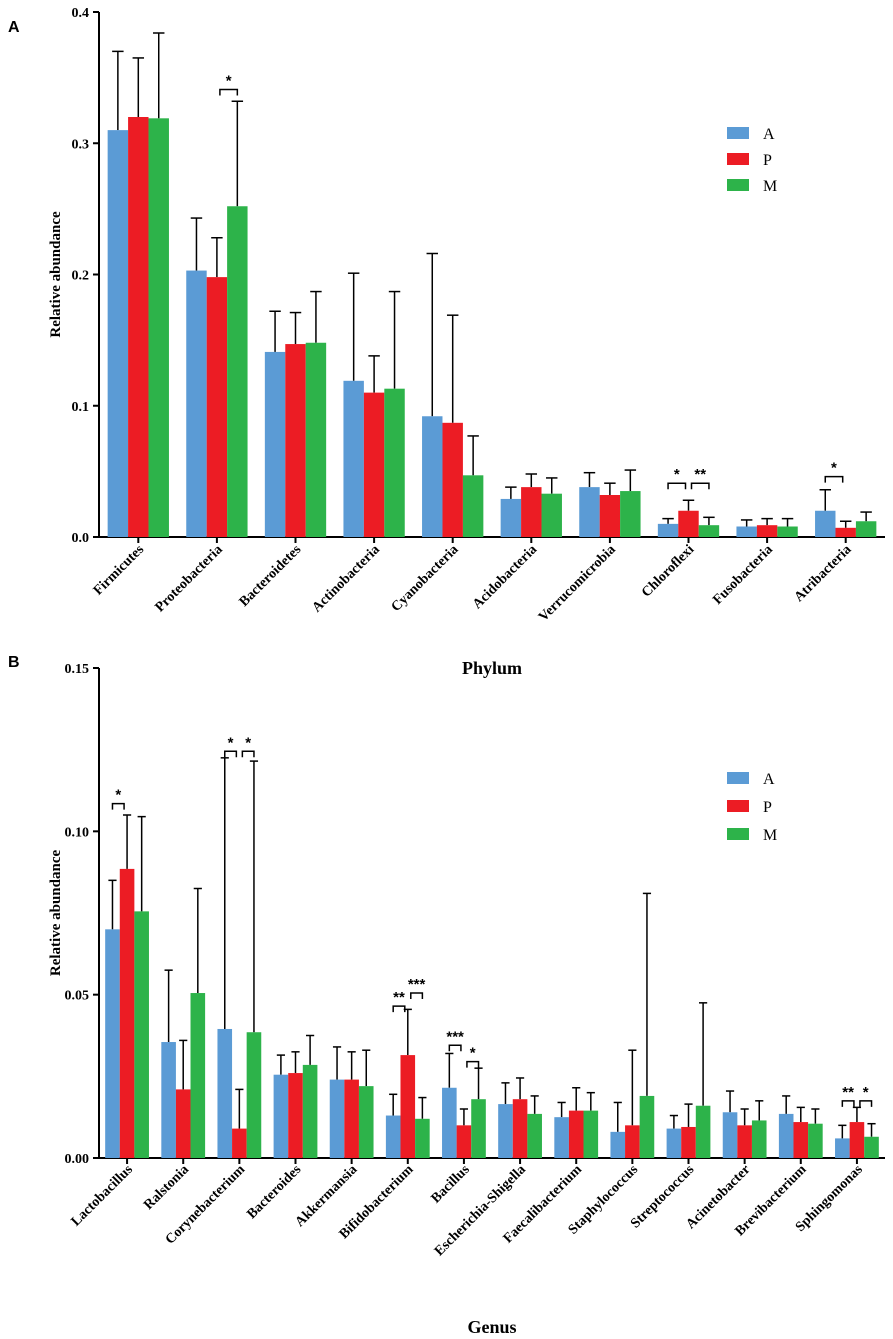  I want to click on category-label-verrucomicrobia: Verrucomicrobia, so click(577, 583).